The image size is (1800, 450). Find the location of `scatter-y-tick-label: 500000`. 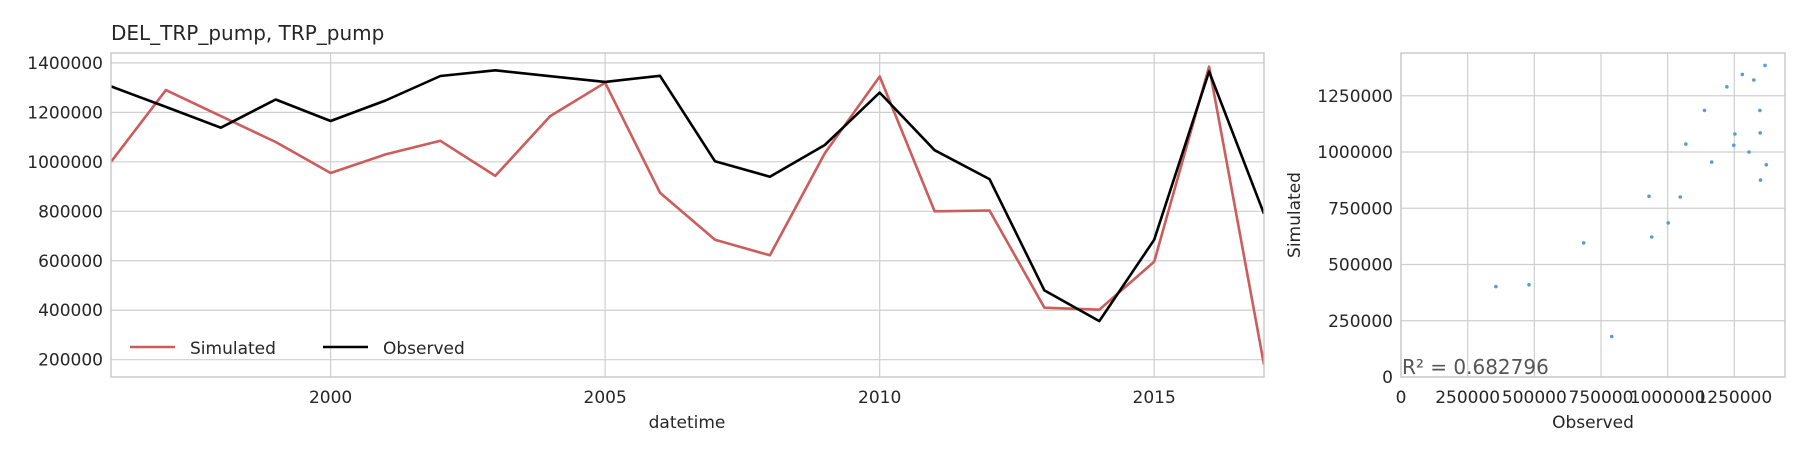

scatter-y-tick-label: 500000 is located at coordinates (1360, 266).